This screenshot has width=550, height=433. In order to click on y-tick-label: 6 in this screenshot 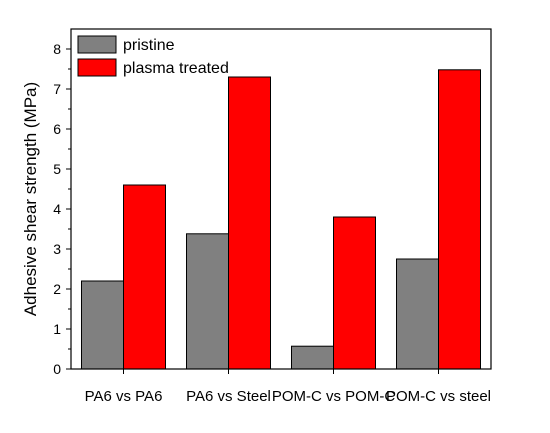, I will do `click(57, 129)`.